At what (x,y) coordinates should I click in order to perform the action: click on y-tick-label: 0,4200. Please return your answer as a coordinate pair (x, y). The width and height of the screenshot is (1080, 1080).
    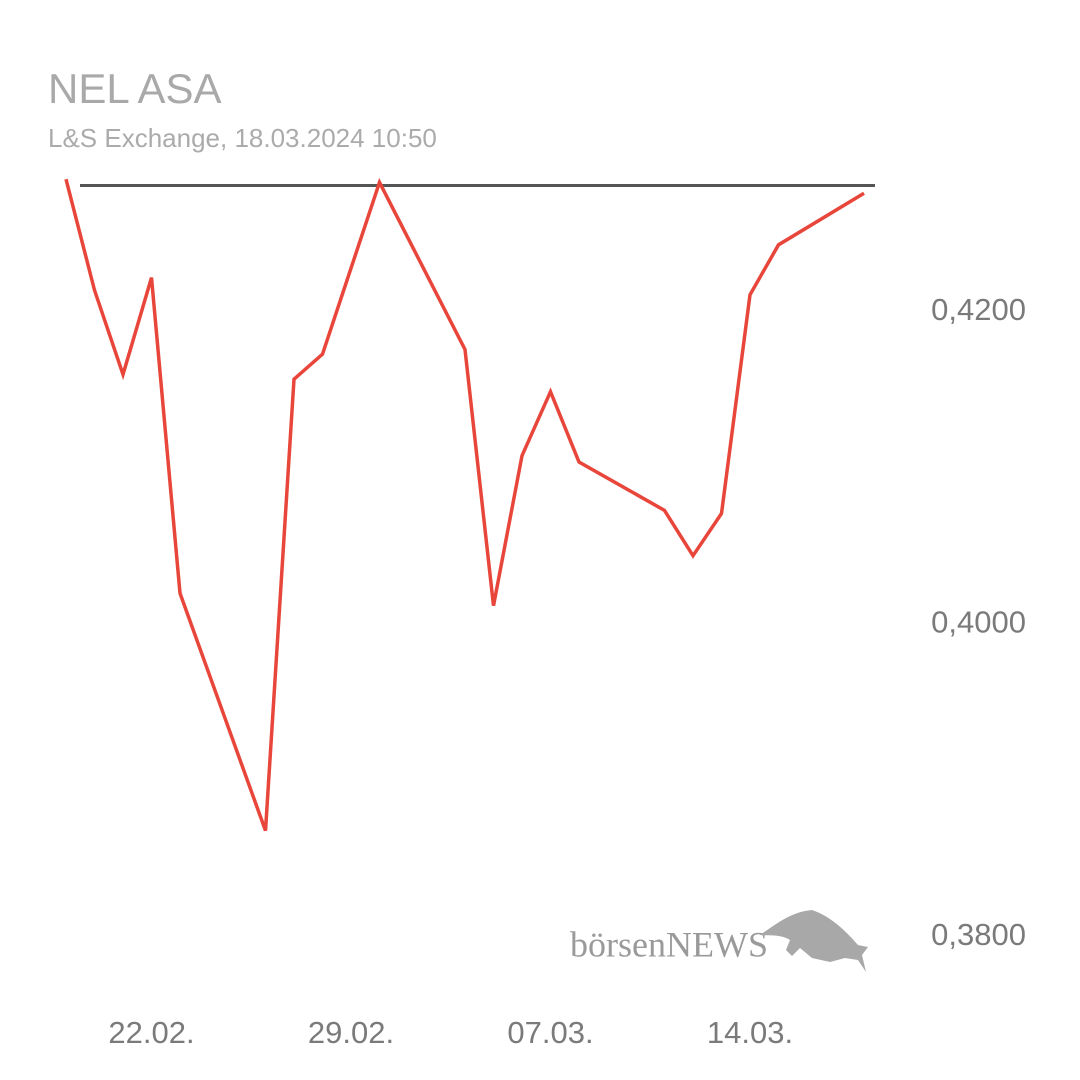
    Looking at the image, I should click on (978, 309).